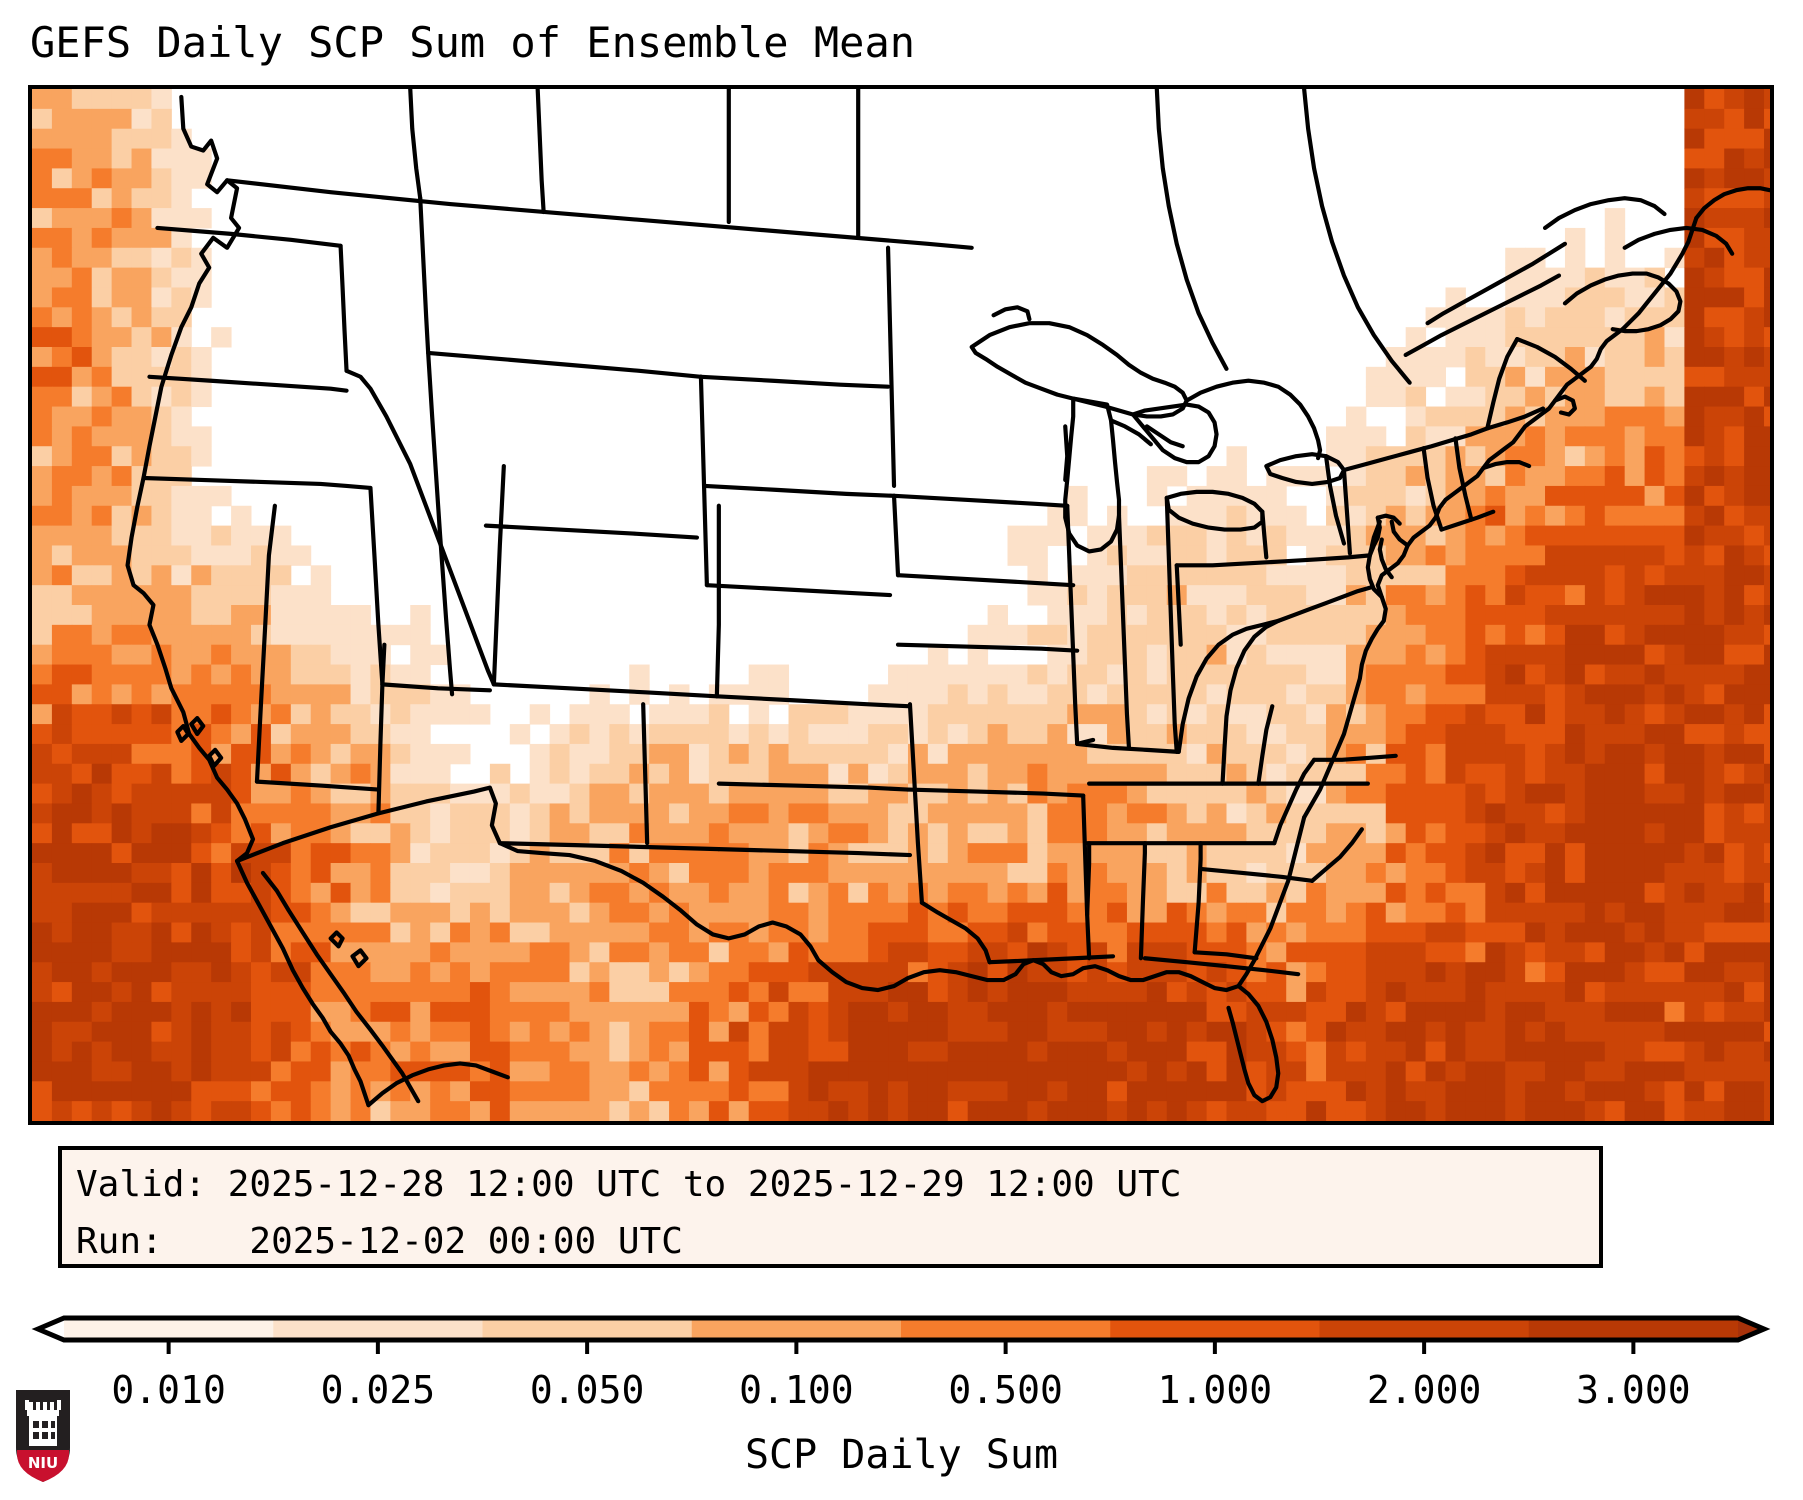 This screenshot has height=1500, width=1803. I want to click on colorbar, so click(901, 1331).